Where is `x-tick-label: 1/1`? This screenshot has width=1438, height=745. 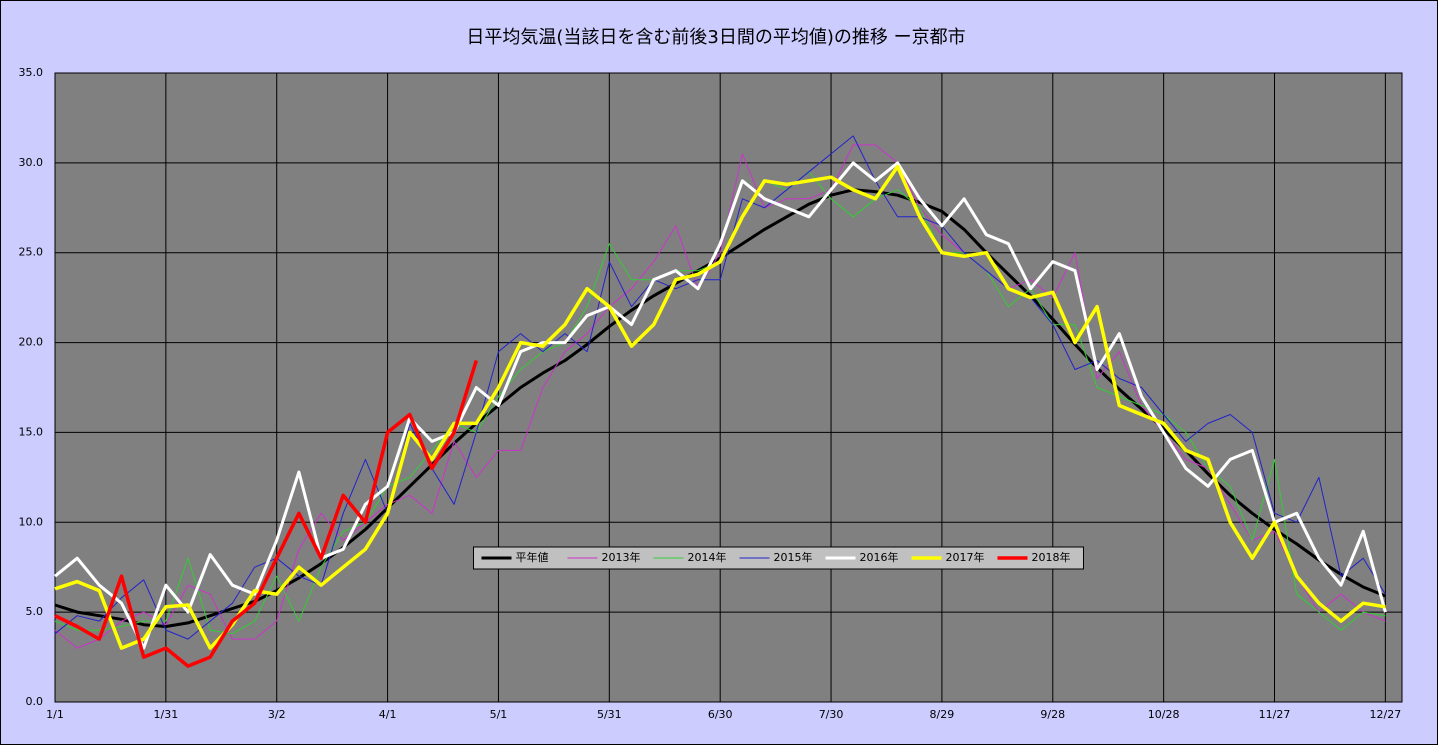 x-tick-label: 1/1 is located at coordinates (55, 714).